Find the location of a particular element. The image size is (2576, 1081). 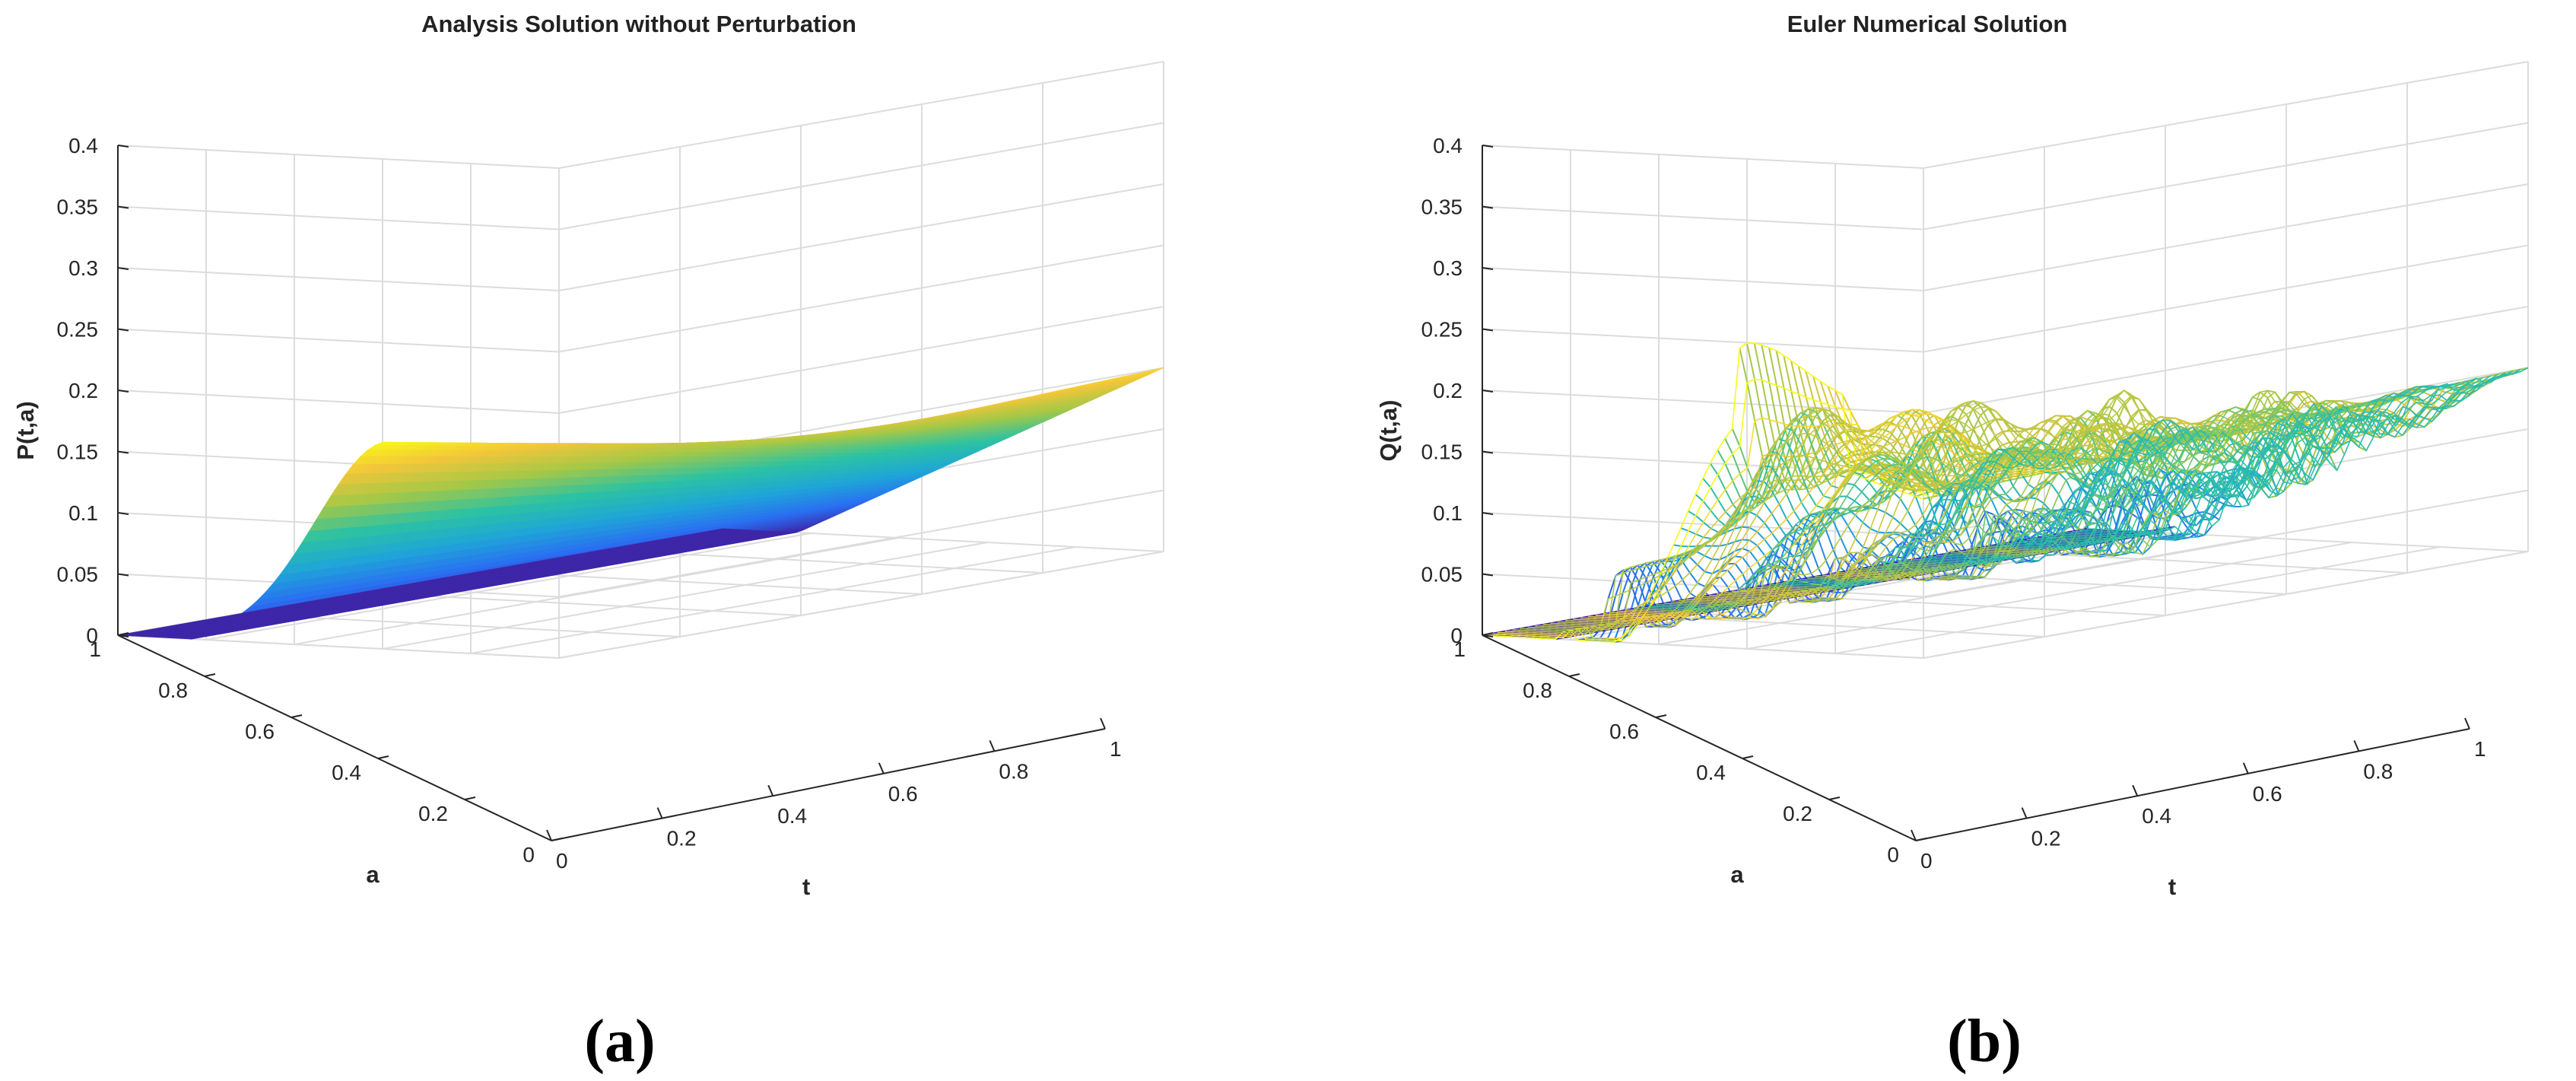

a-axis-line is located at coordinates (334, 737).